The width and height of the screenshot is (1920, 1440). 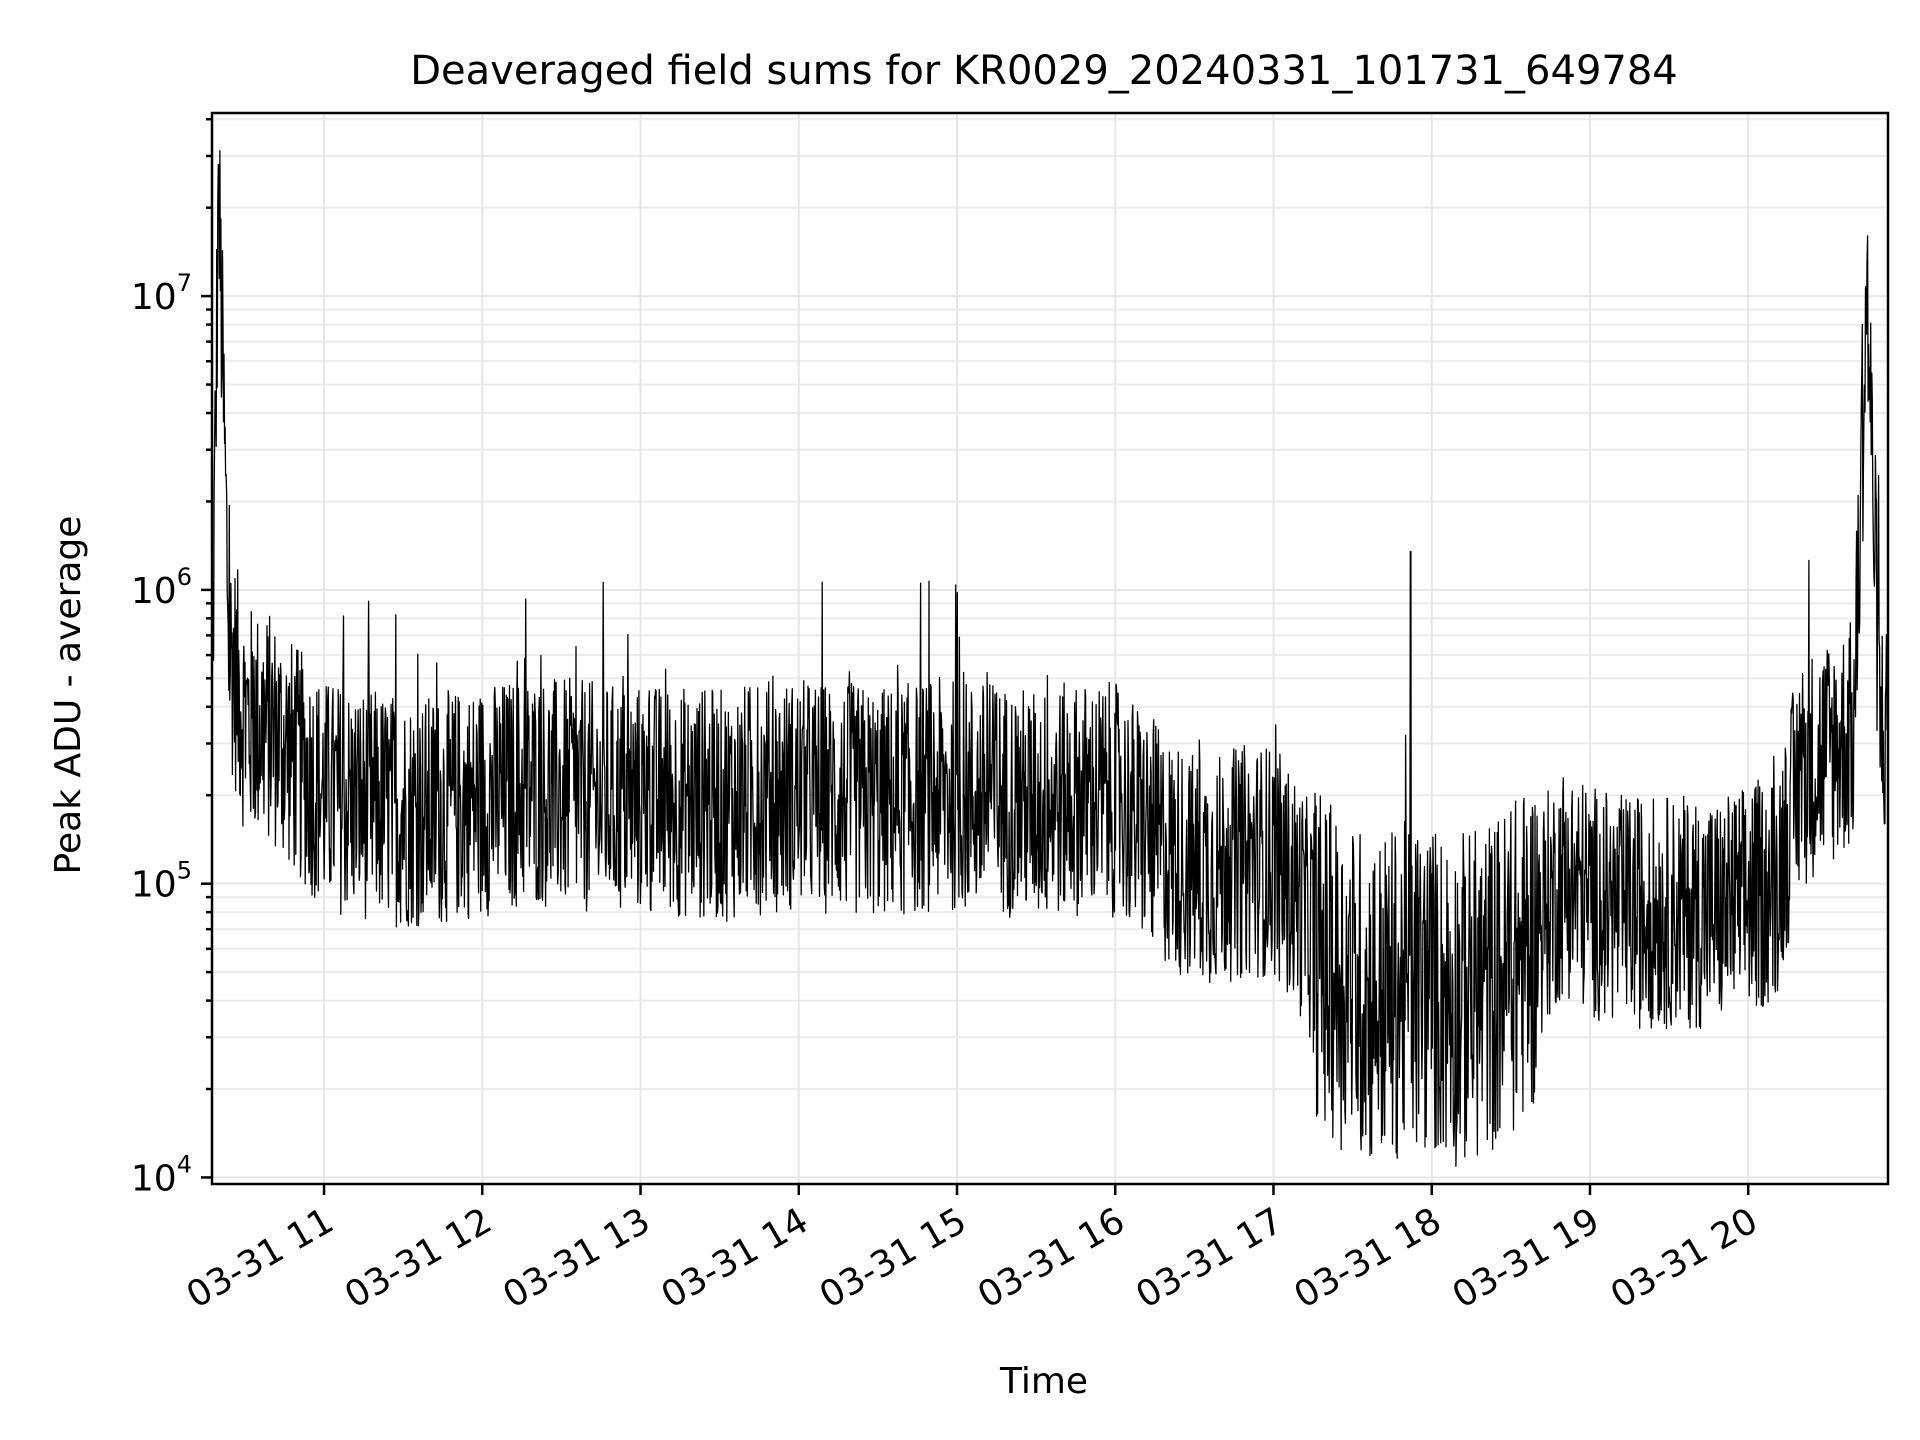 I want to click on y-tick-label: 10⁶, so click(x=161, y=587).